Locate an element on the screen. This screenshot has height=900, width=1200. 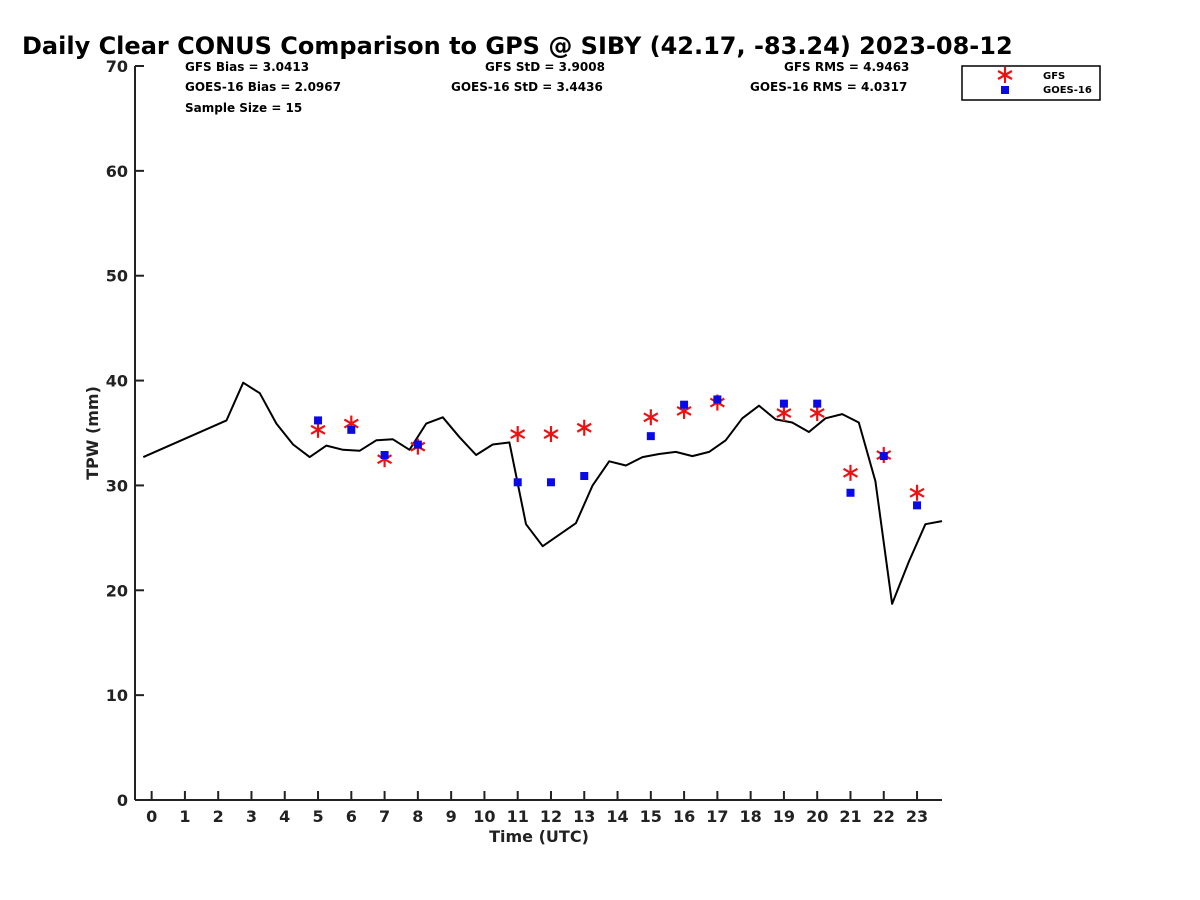
y-tick-label: 10 is located at coordinates (117, 695).